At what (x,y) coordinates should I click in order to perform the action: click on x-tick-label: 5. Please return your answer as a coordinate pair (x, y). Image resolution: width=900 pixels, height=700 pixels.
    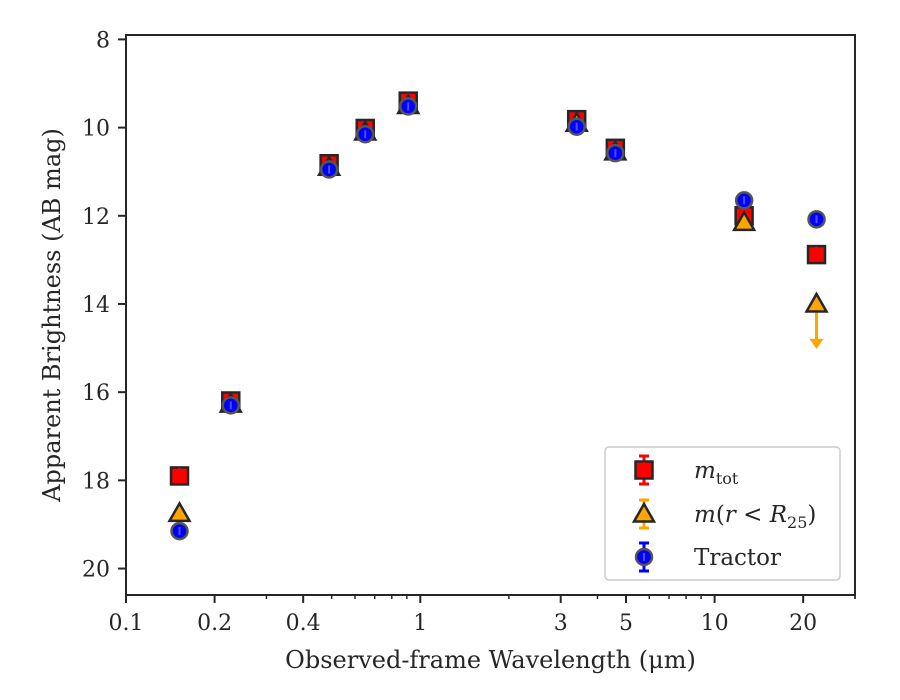
    Looking at the image, I should click on (626, 623).